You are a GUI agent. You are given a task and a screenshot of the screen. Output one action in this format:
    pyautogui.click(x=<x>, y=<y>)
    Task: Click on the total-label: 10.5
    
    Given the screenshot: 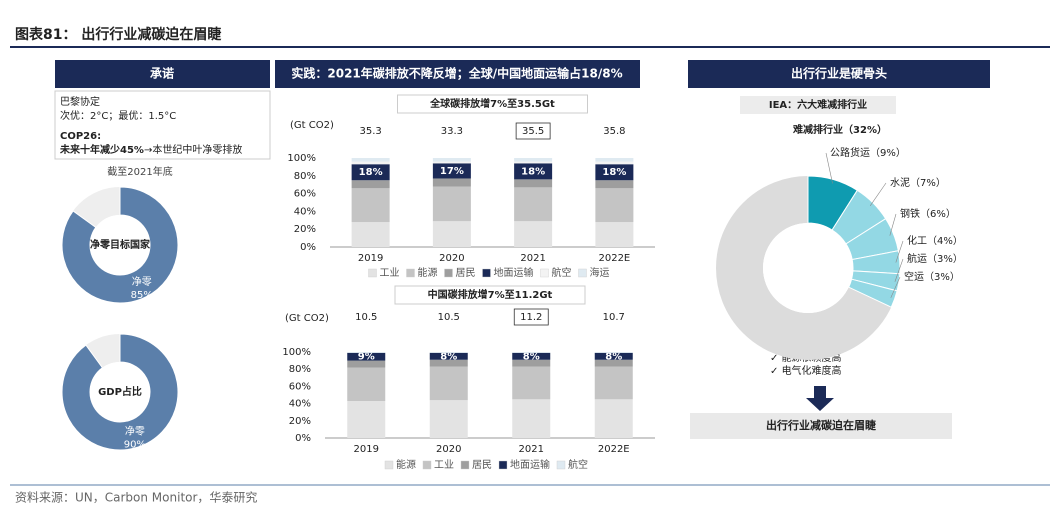 What is the action you would take?
    pyautogui.click(x=366, y=317)
    